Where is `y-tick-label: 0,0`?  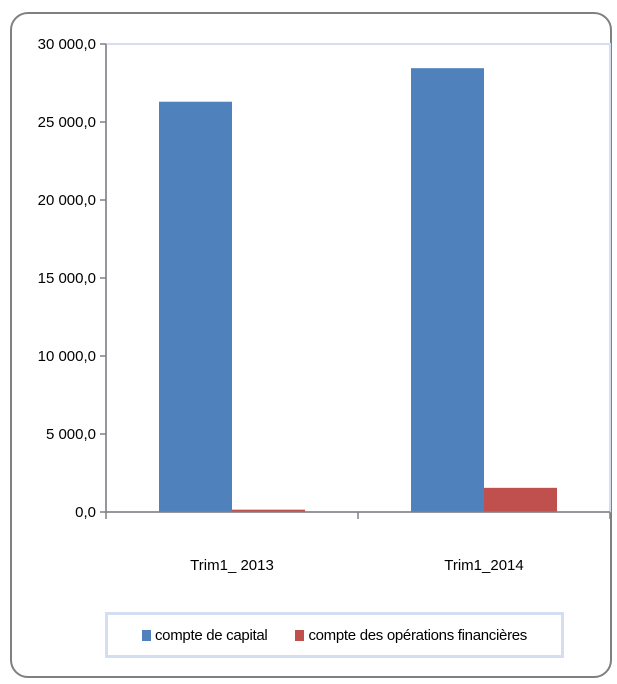
y-tick-label: 0,0 is located at coordinates (85, 512).